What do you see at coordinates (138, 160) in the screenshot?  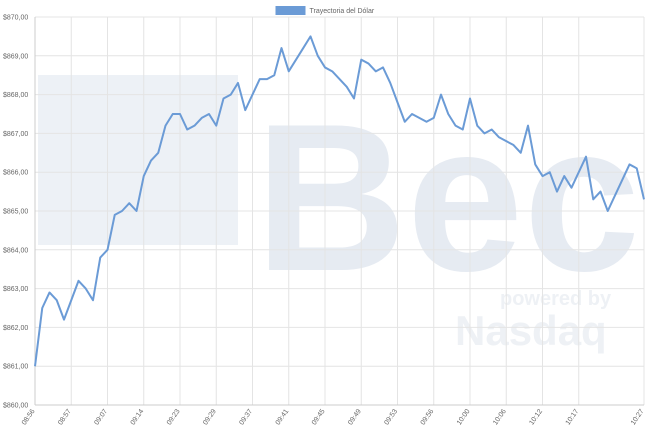 I see `watermark-logo` at bounding box center [138, 160].